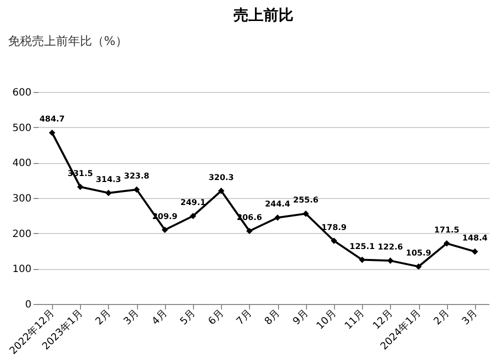  I want to click on y-tick-label: 200, so click(22, 234).